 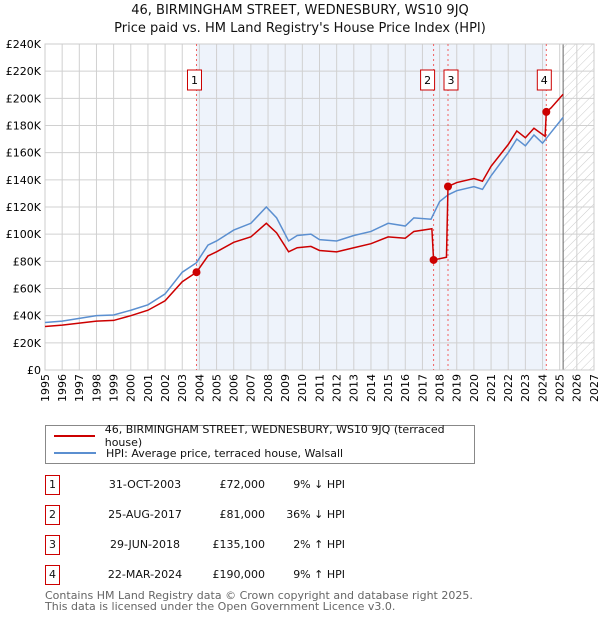 I want to click on y-tick-label: £0, so click(x=34, y=370).